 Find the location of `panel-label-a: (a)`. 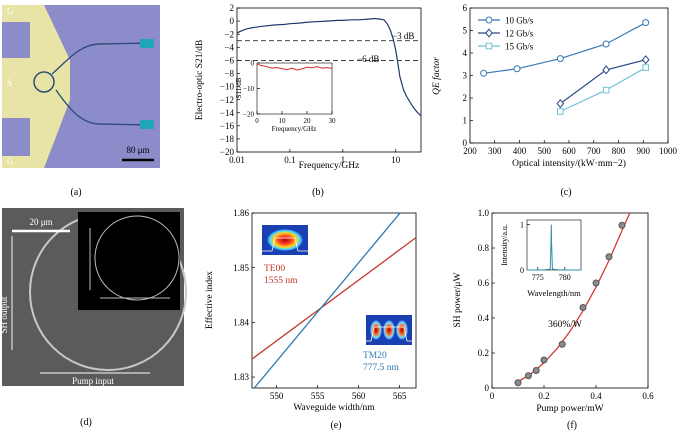

panel-label-a: (a) is located at coordinates (75, 192).